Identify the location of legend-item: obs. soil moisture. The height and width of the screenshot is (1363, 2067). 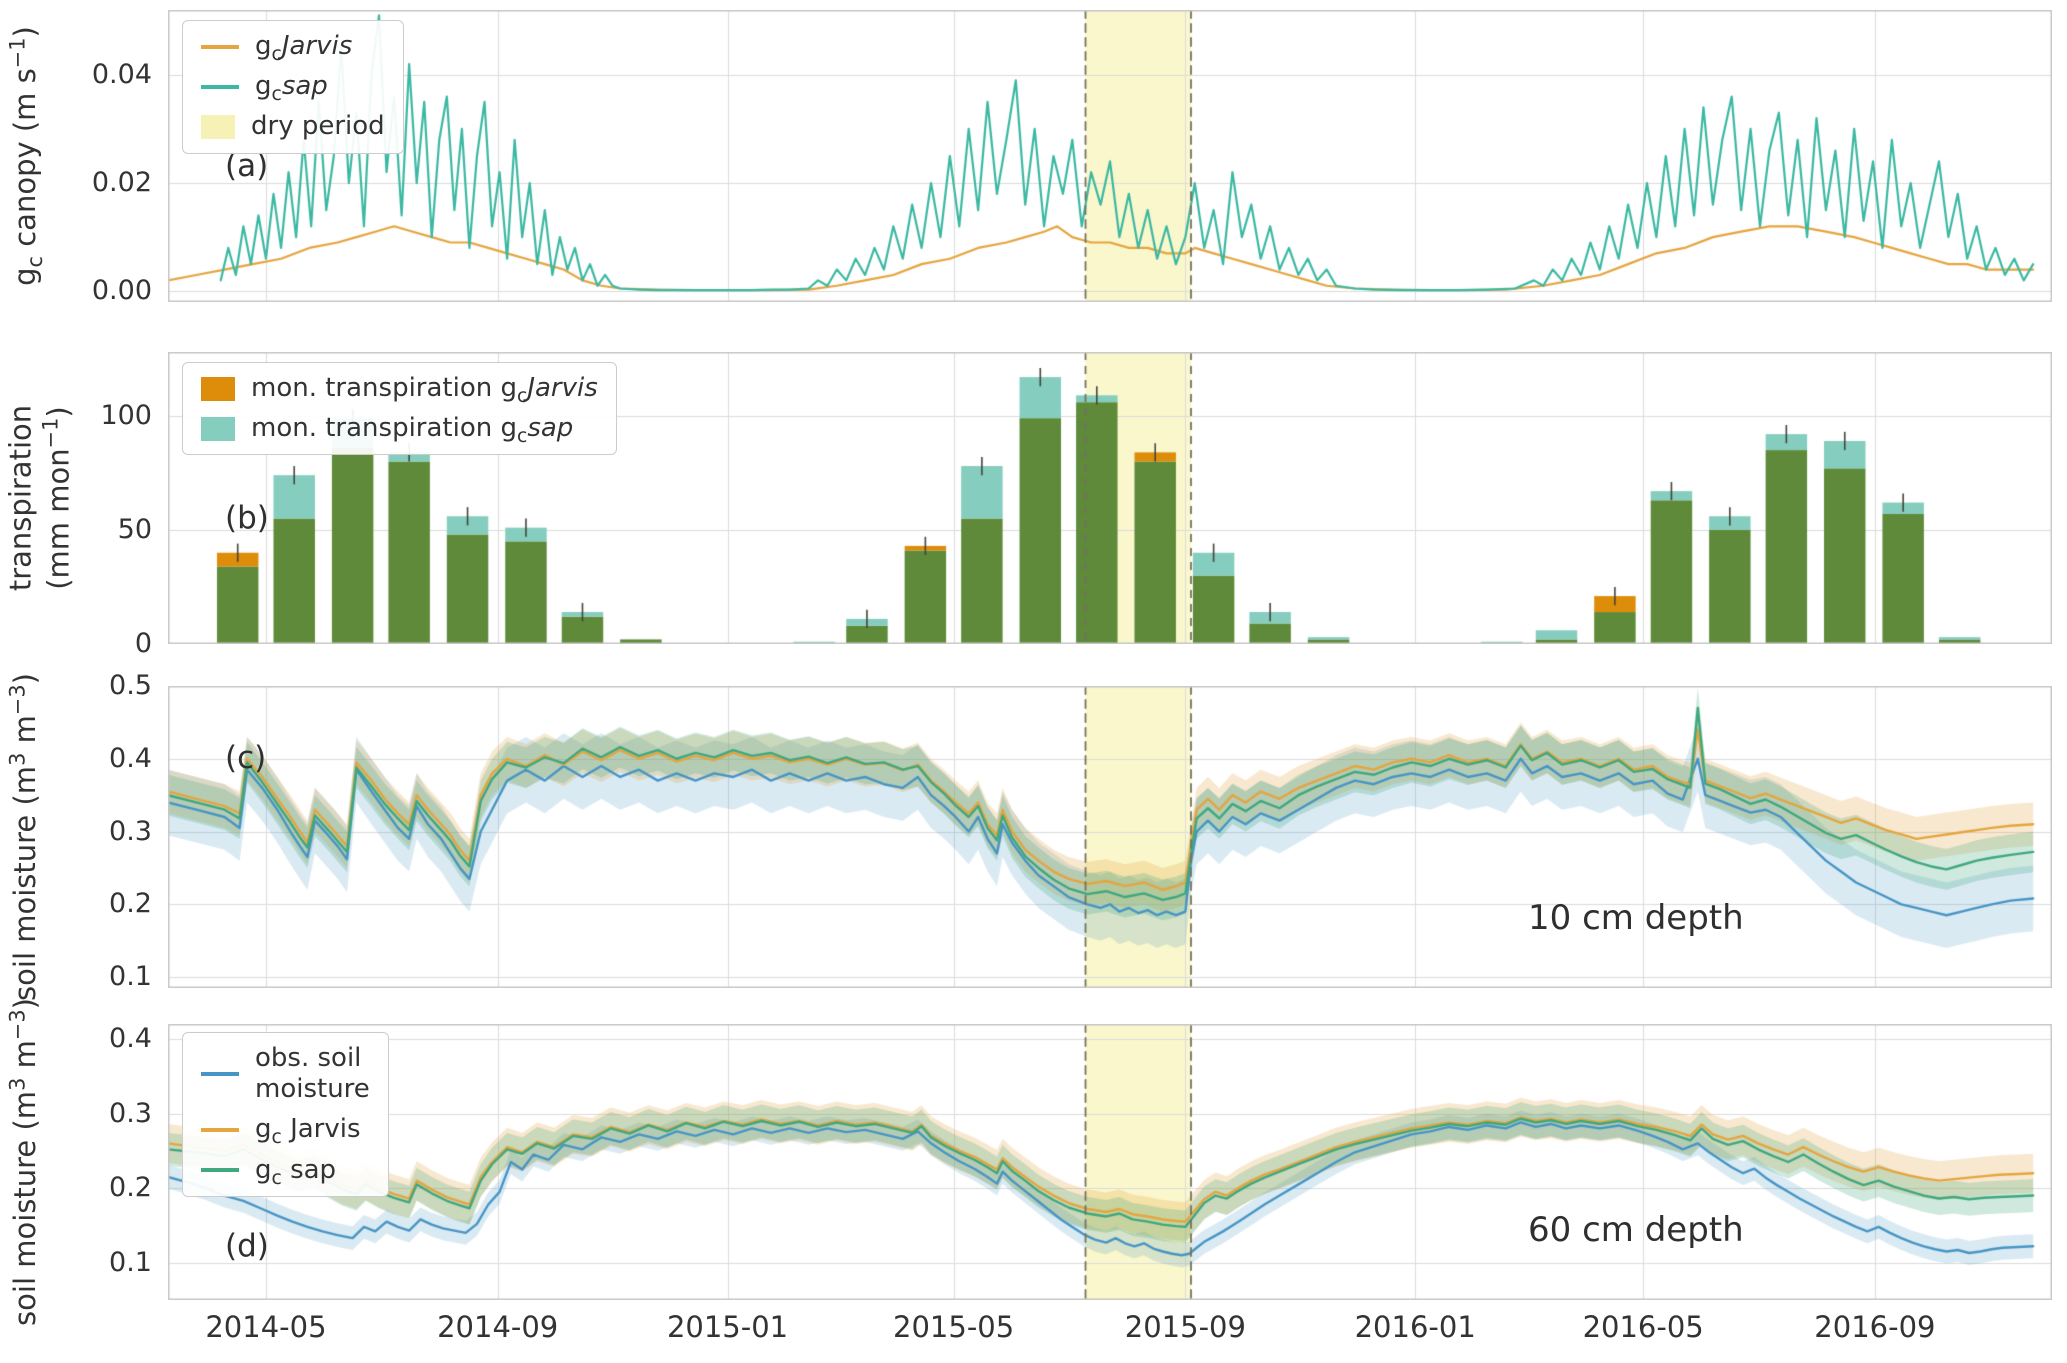
(285, 1074).